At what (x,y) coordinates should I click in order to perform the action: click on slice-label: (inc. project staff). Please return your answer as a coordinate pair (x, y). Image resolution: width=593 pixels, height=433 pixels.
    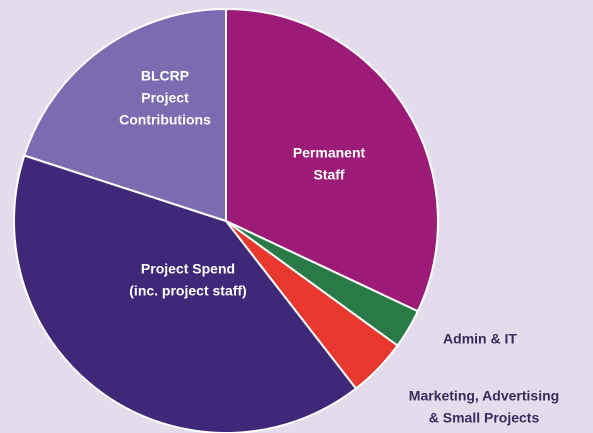
    Looking at the image, I should click on (187, 291).